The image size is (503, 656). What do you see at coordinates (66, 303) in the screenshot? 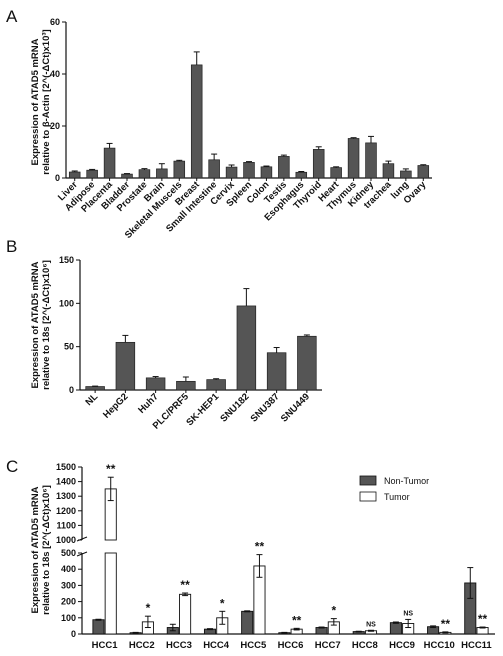
I see `panel-b-y-tick-label: 100` at bounding box center [66, 303].